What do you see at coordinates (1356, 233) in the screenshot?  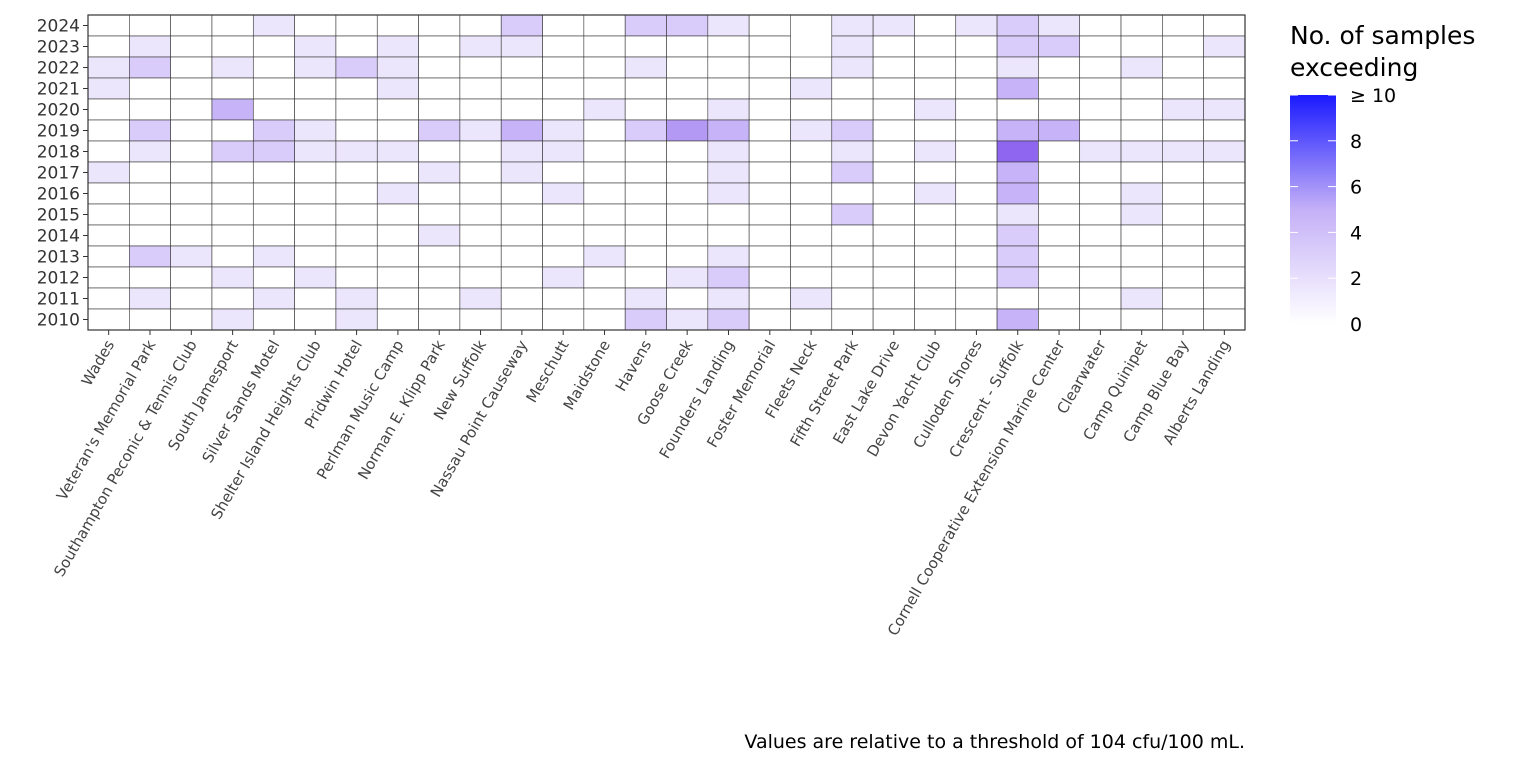 I see `legend-tick-label: 4` at bounding box center [1356, 233].